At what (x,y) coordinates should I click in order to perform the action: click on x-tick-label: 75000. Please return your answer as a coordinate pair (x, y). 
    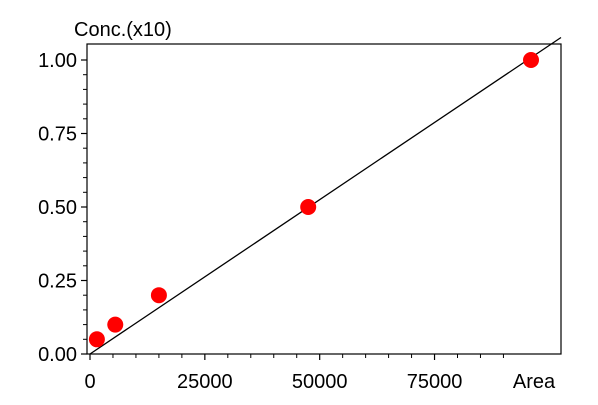
    Looking at the image, I should click on (435, 382).